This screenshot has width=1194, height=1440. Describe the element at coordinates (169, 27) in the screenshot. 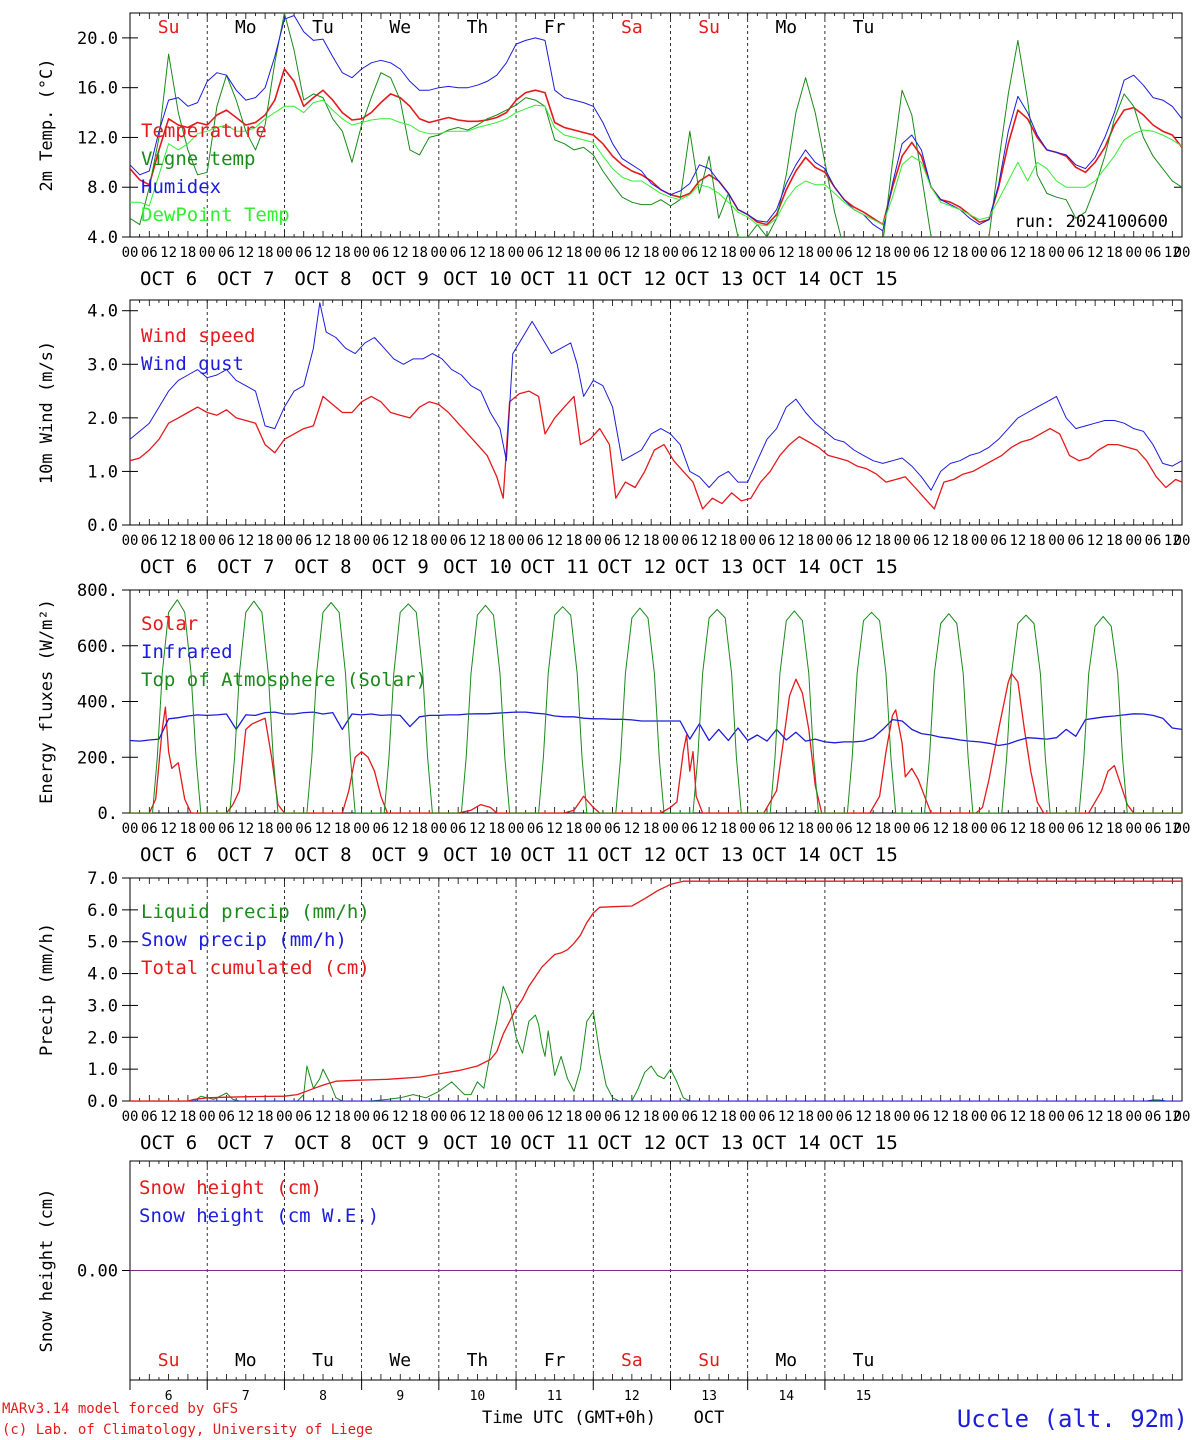

I see `weekday-label: Su` at that location.